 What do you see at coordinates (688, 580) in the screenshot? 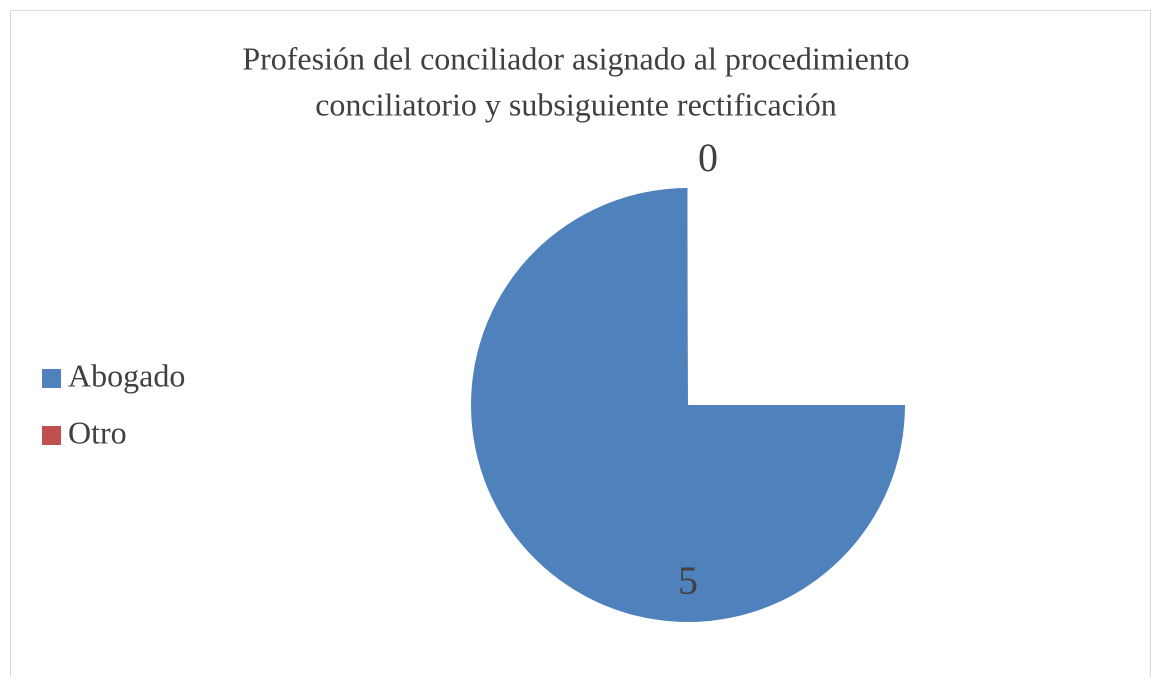
I see `data-label: 5` at bounding box center [688, 580].